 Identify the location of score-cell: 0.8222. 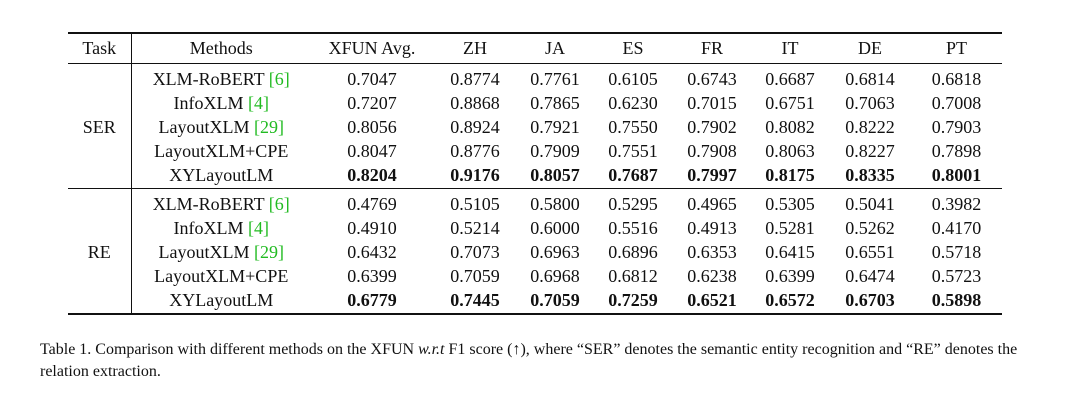
(870, 126).